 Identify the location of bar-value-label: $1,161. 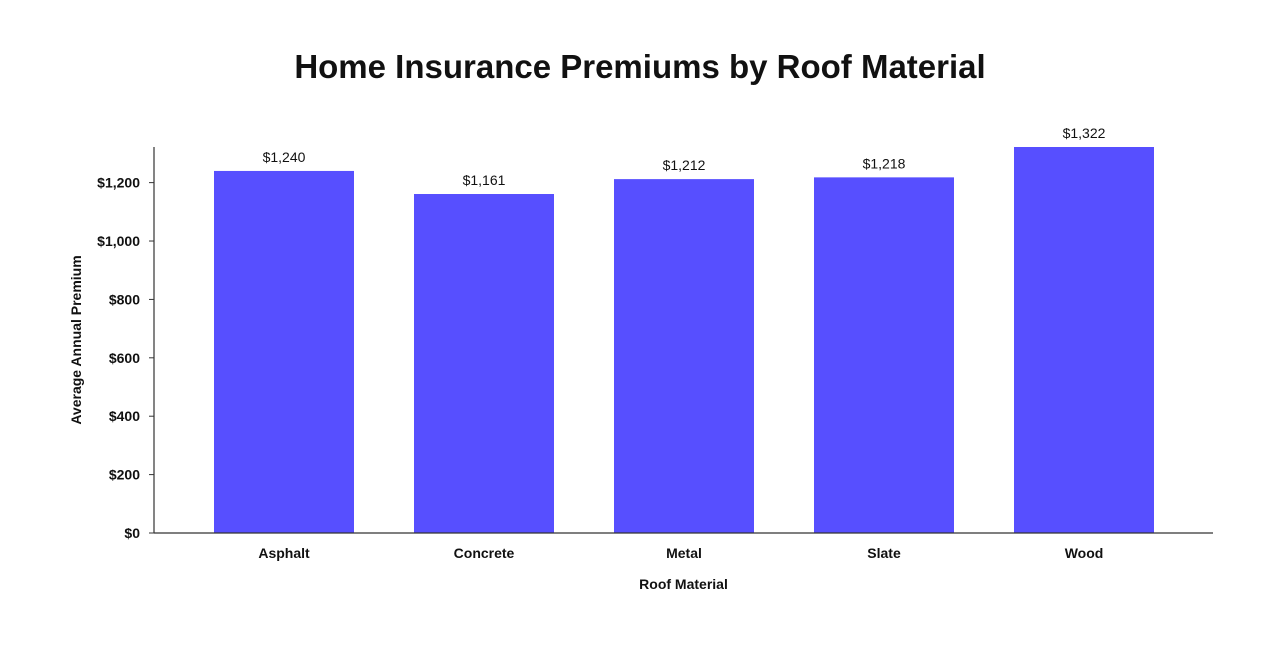
(484, 180).